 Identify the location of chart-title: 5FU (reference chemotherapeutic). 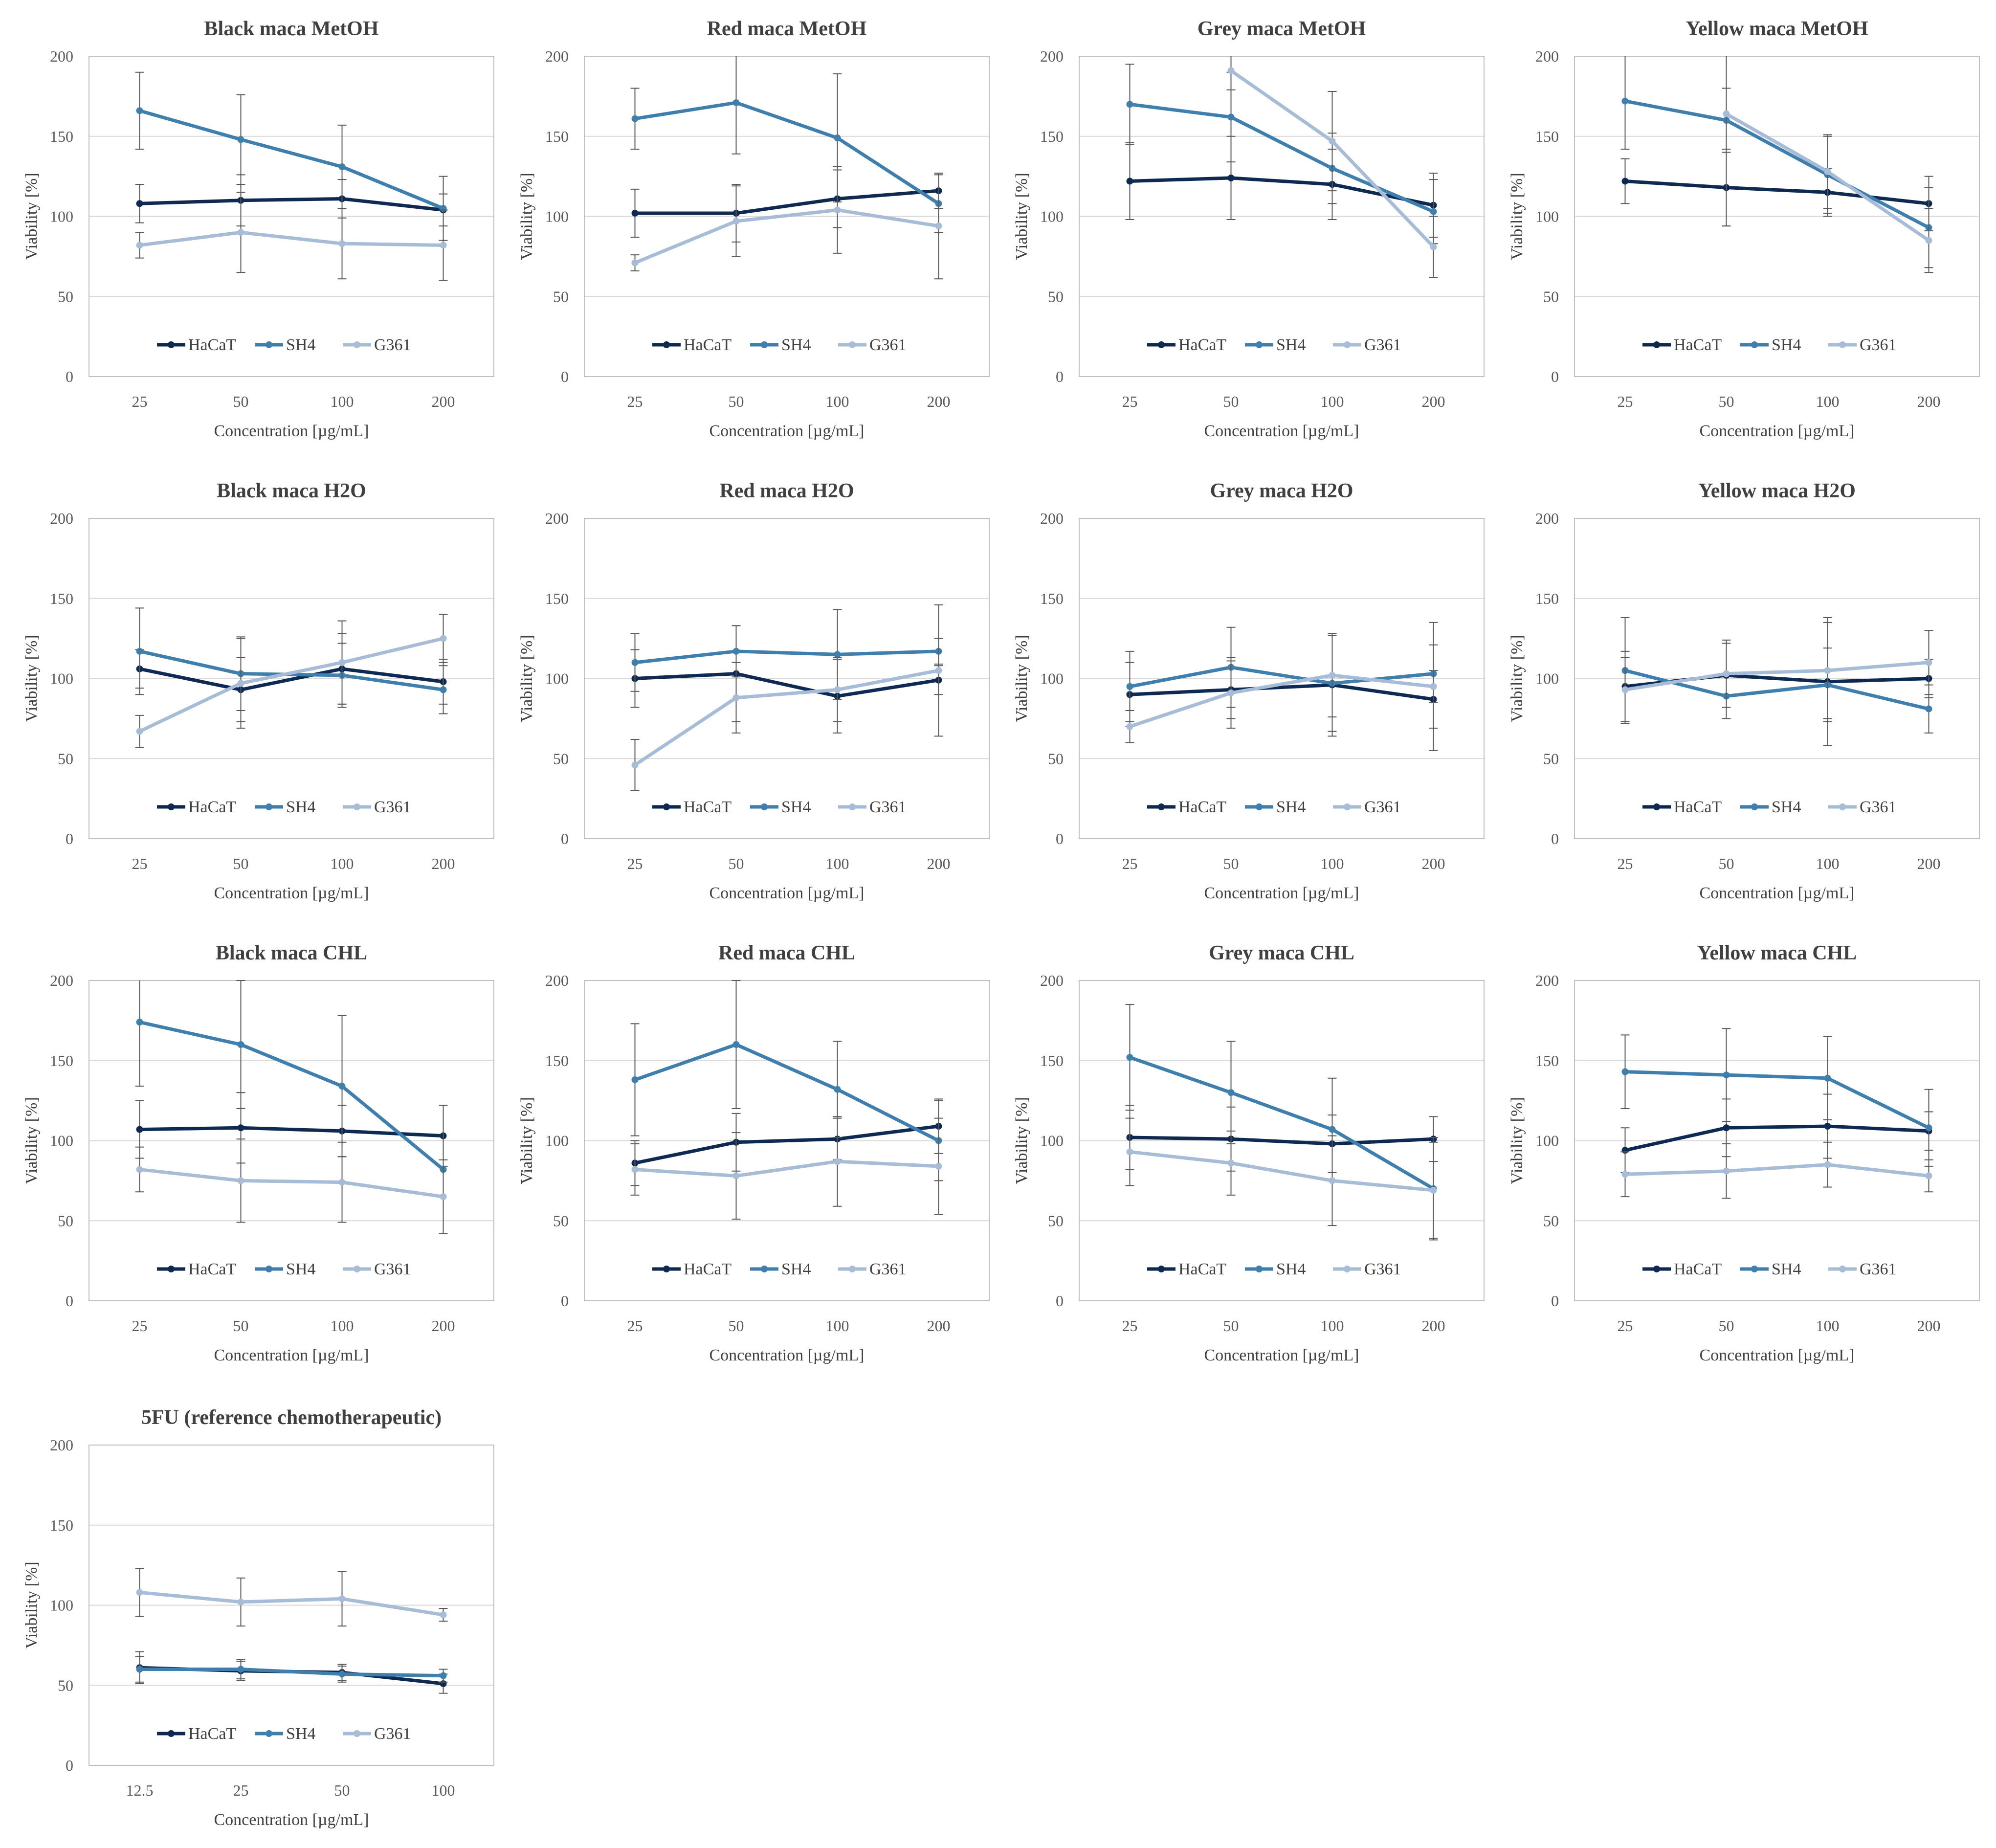
(291, 1417).